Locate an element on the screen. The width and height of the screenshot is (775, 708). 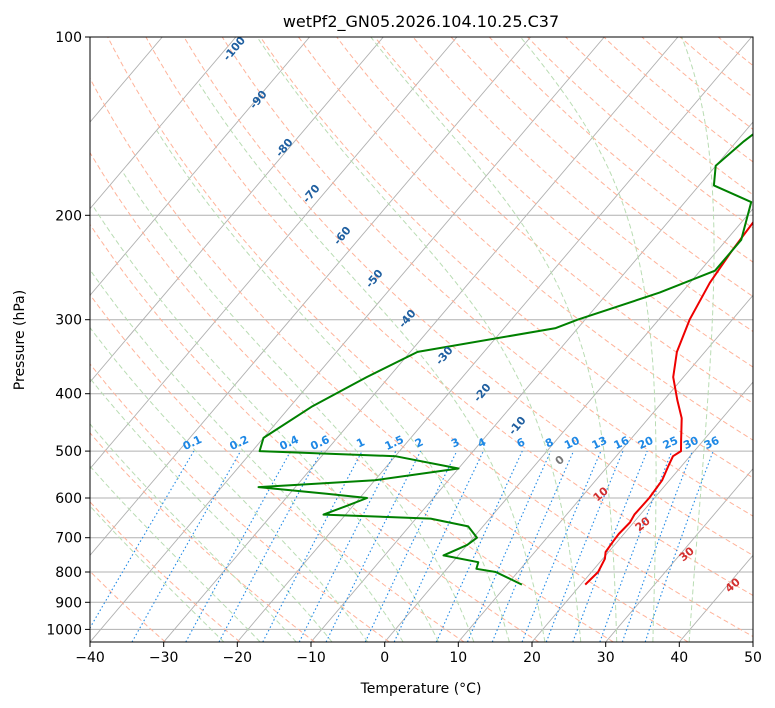
y-tick-label: 1000 is located at coordinates (64, 630).